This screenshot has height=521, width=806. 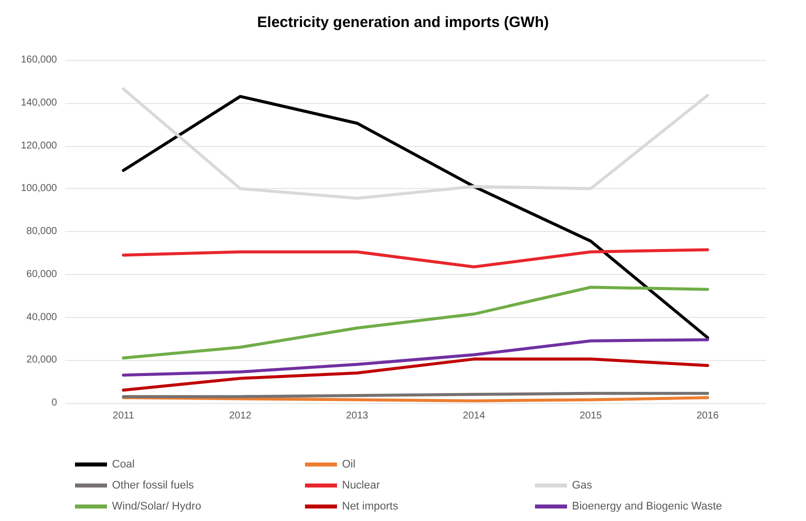 What do you see at coordinates (42, 231) in the screenshot?
I see `y-tick-label: 80,000` at bounding box center [42, 231].